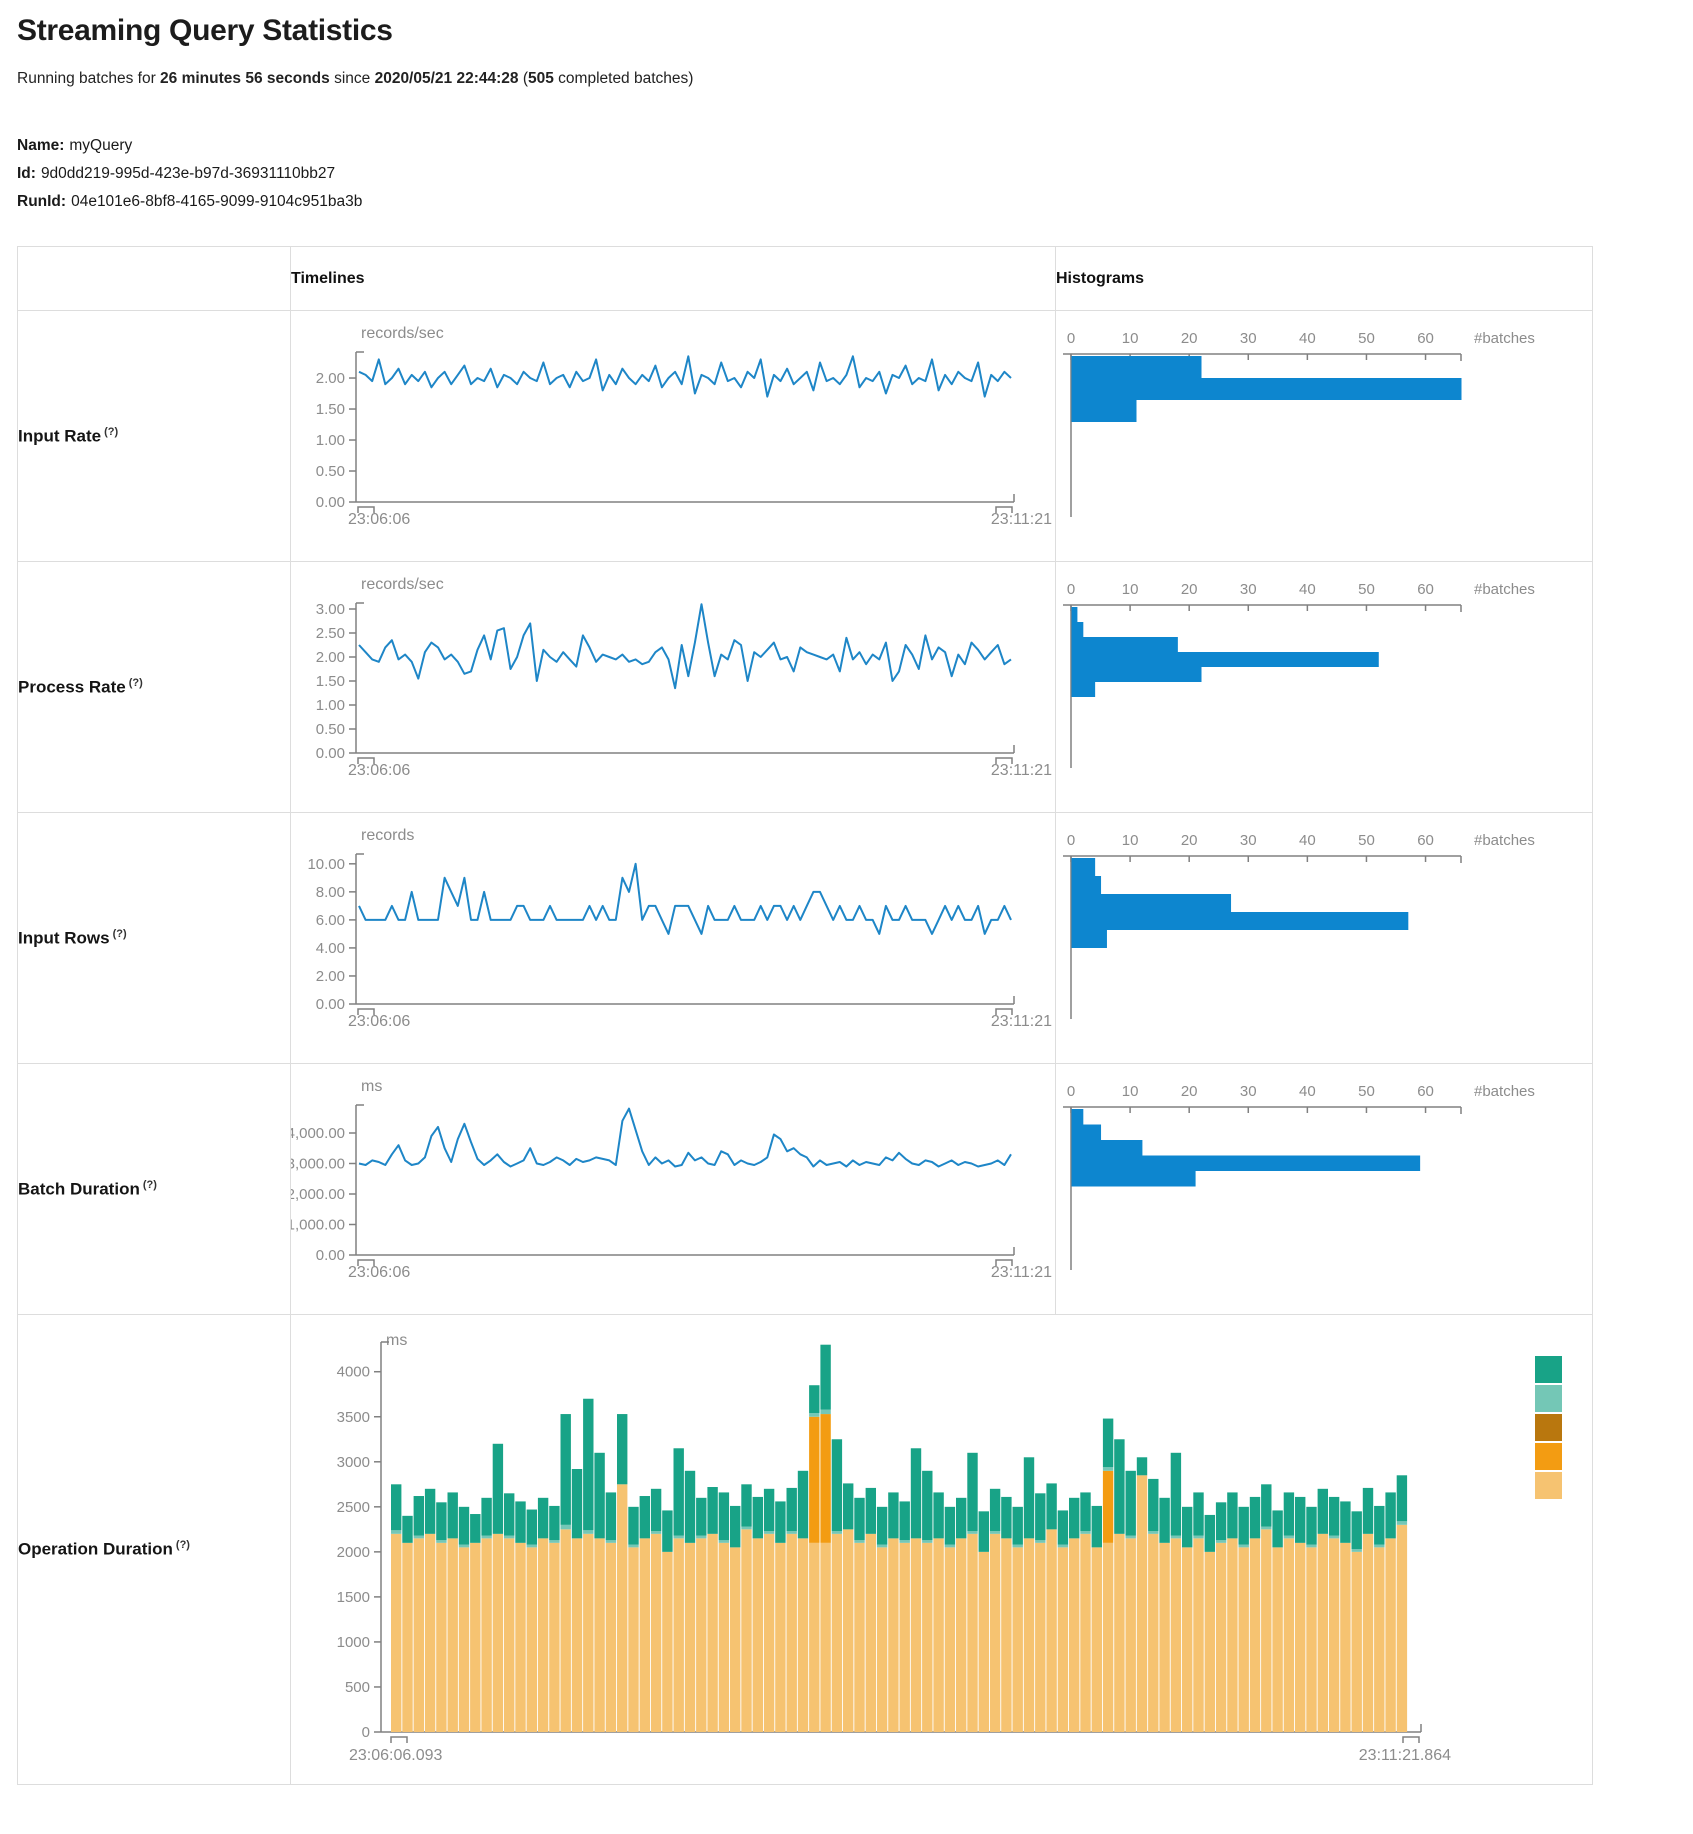 The height and width of the screenshot is (1834, 1693). I want to click on svg-text: 10.00, so click(326, 863).